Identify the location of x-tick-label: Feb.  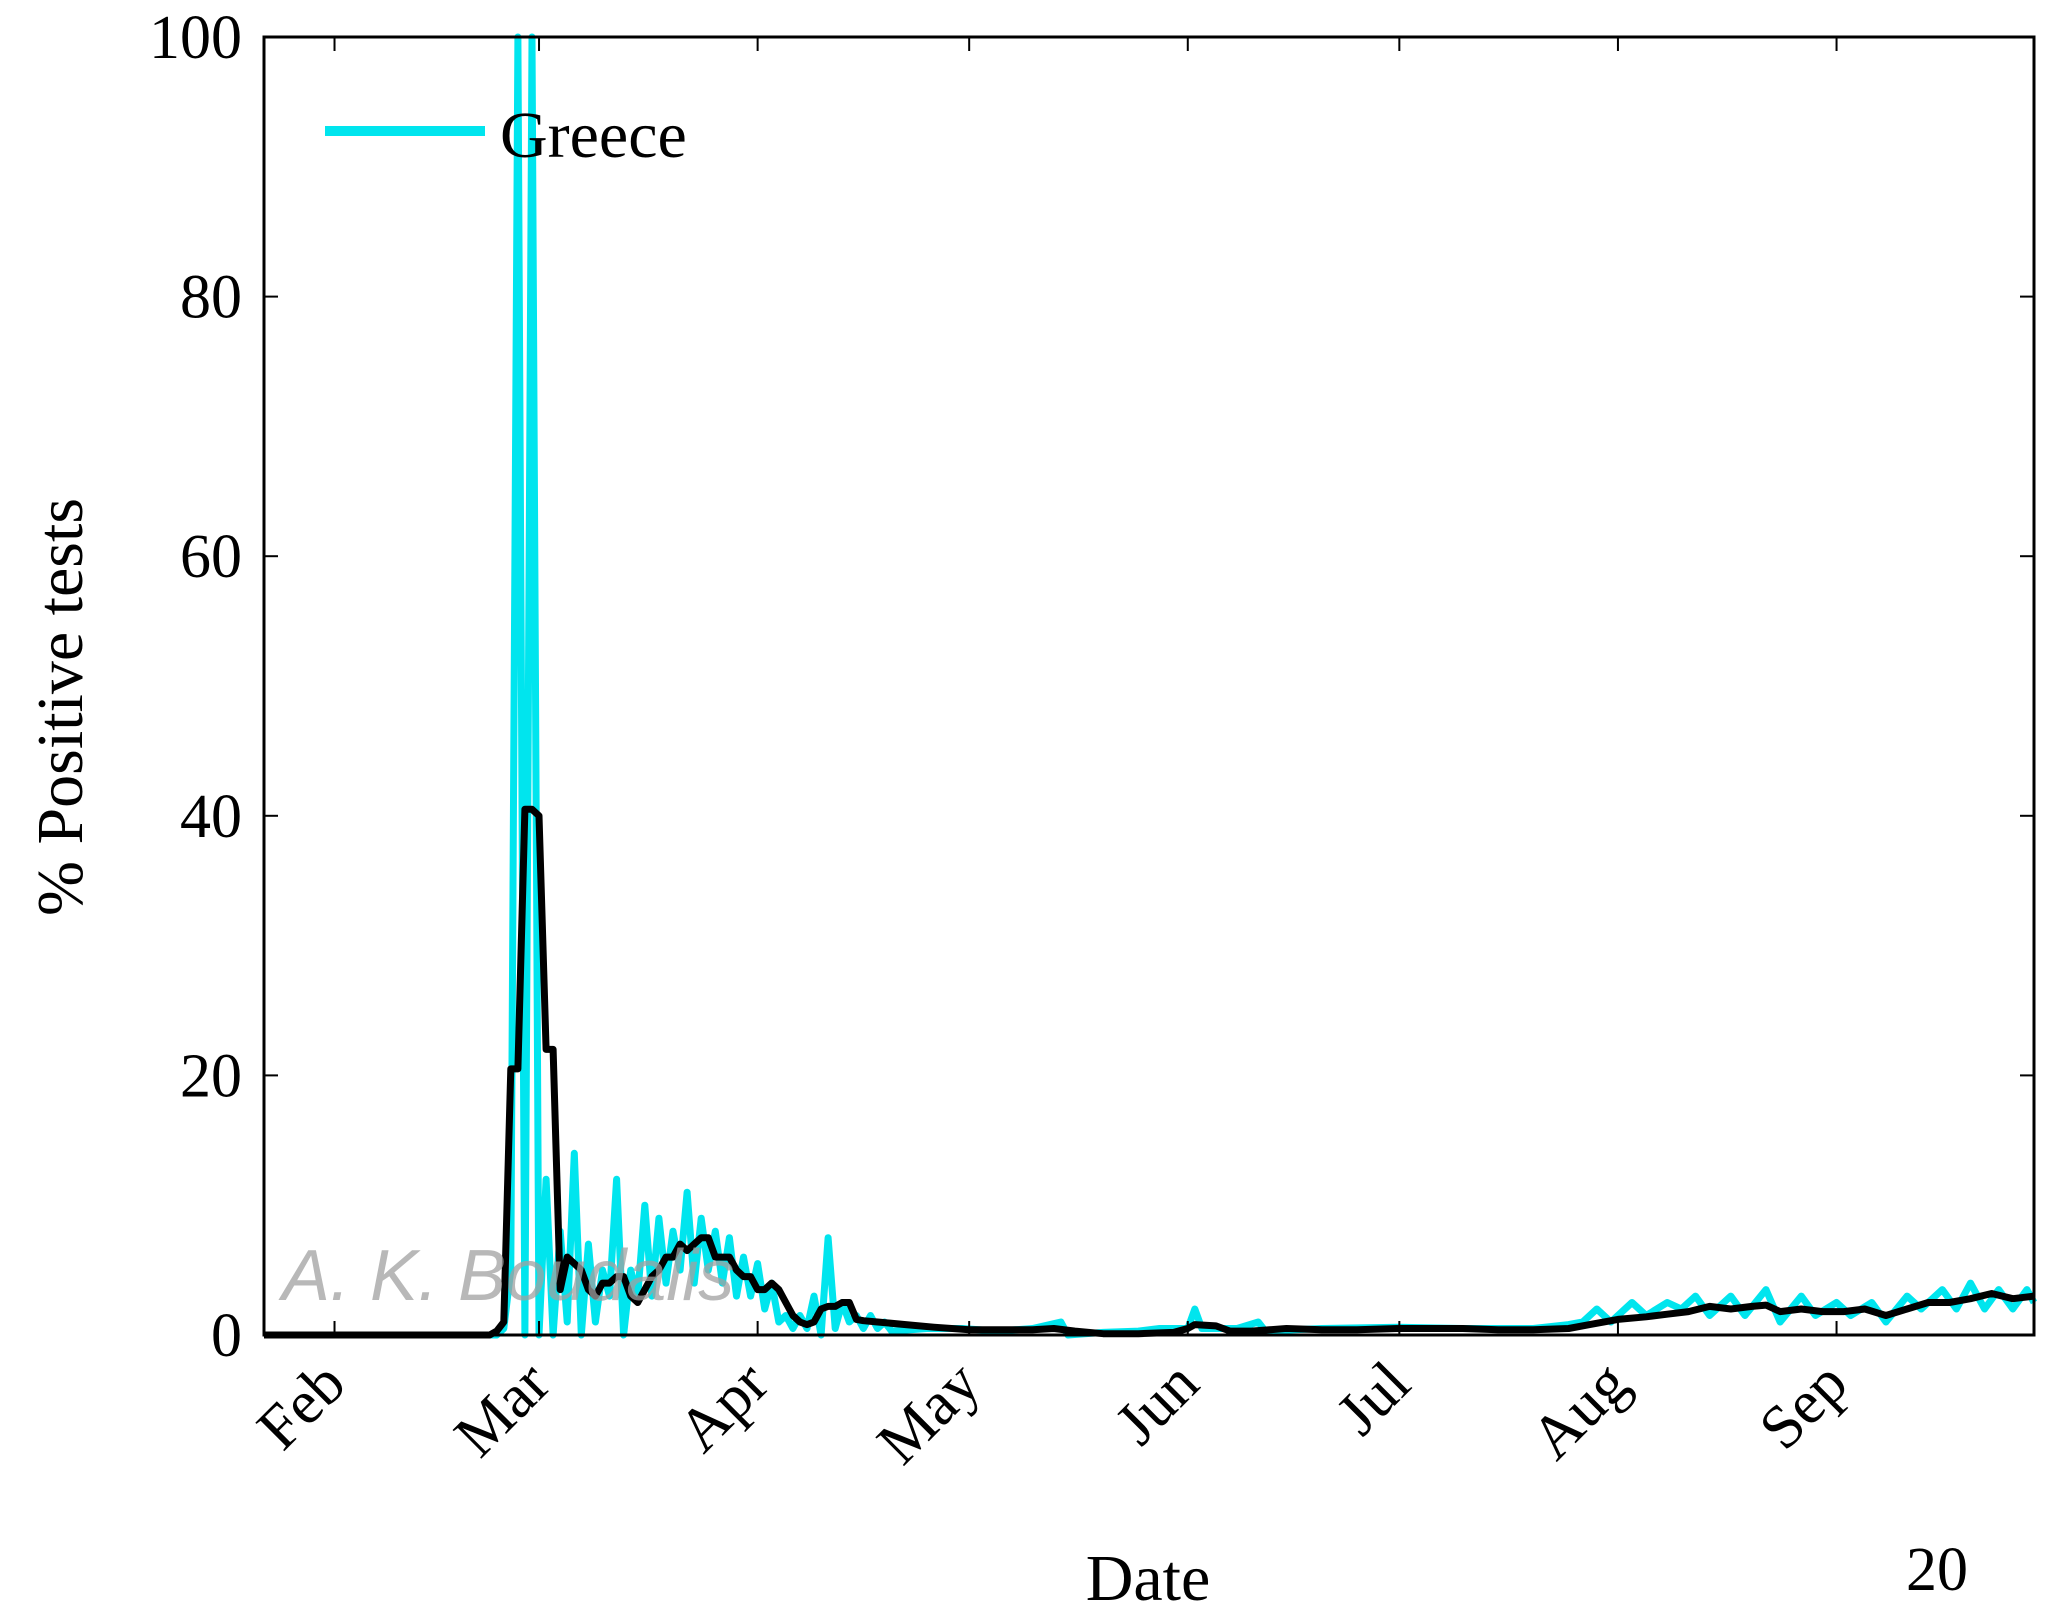
(302, 1406).